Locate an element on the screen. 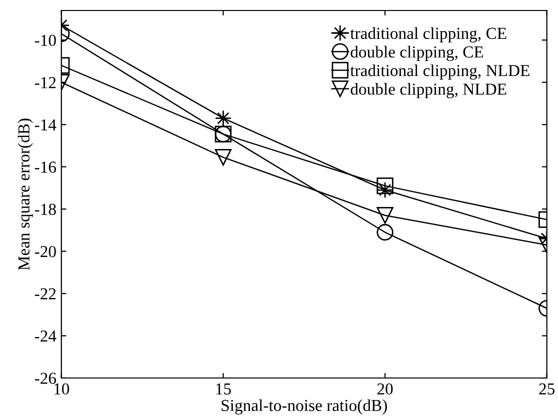  y-tick-label: -12 is located at coordinates (45, 82).